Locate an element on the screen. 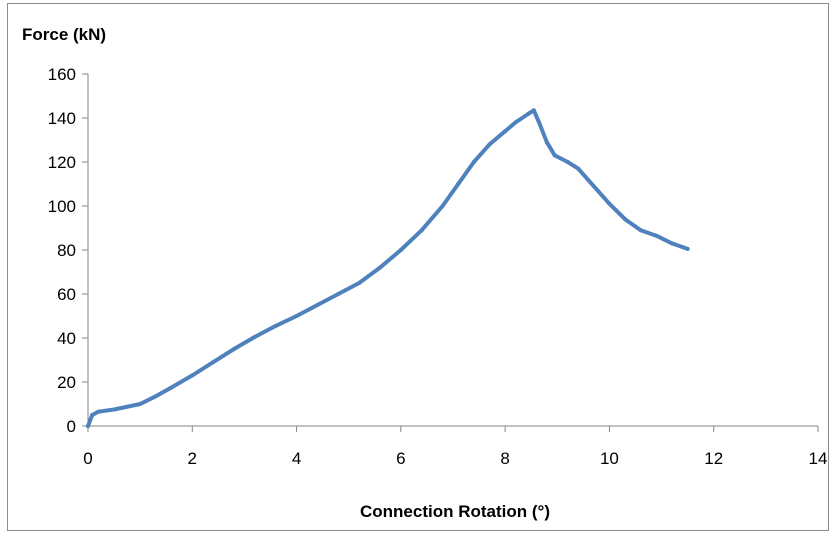 This screenshot has width=832, height=535. y-axis-title: Force (kN) is located at coordinates (64, 34).